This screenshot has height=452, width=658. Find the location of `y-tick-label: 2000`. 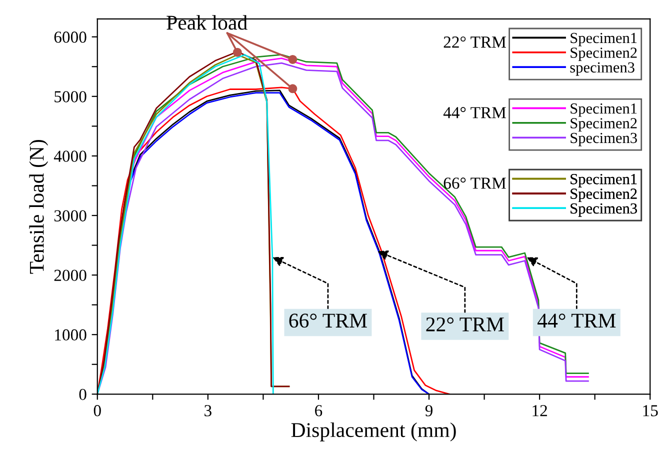

y-tick-label: 2000 is located at coordinates (70, 275).